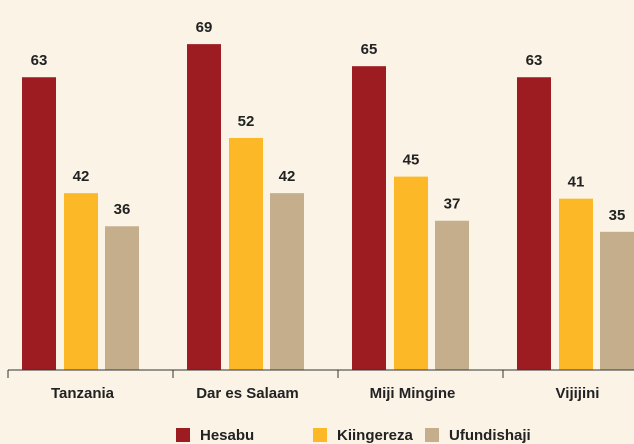 This screenshot has width=634, height=444. Describe the element at coordinates (204, 27) in the screenshot. I see `value-label: 69` at that location.